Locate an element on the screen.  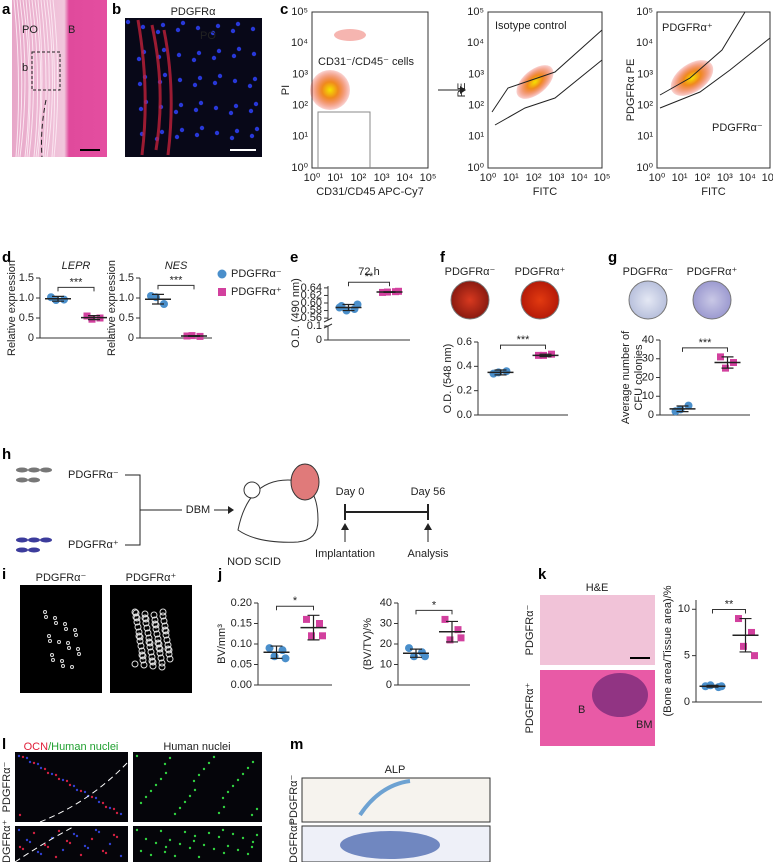
y-tick-label: 10⁵ is located at coordinates (475, 12).